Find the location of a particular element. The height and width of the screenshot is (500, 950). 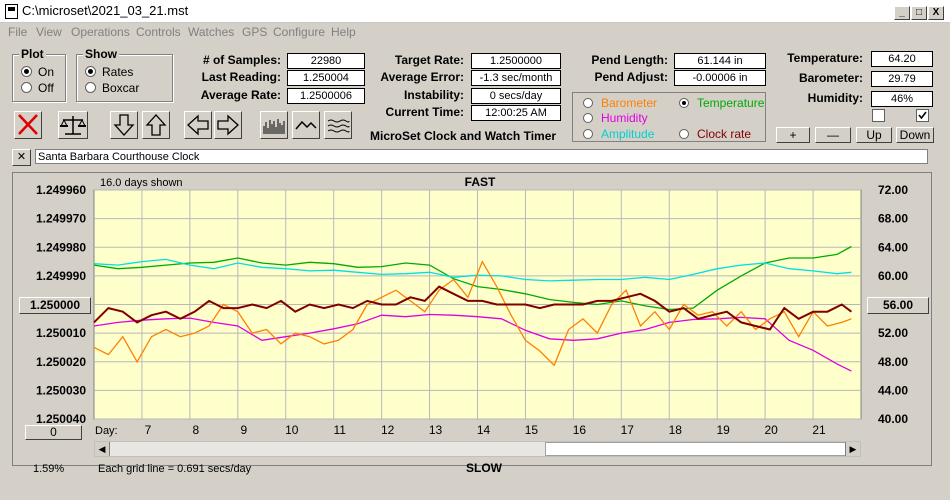

sensor-clock-rate-label: Clock rate is located at coordinates (724, 134).